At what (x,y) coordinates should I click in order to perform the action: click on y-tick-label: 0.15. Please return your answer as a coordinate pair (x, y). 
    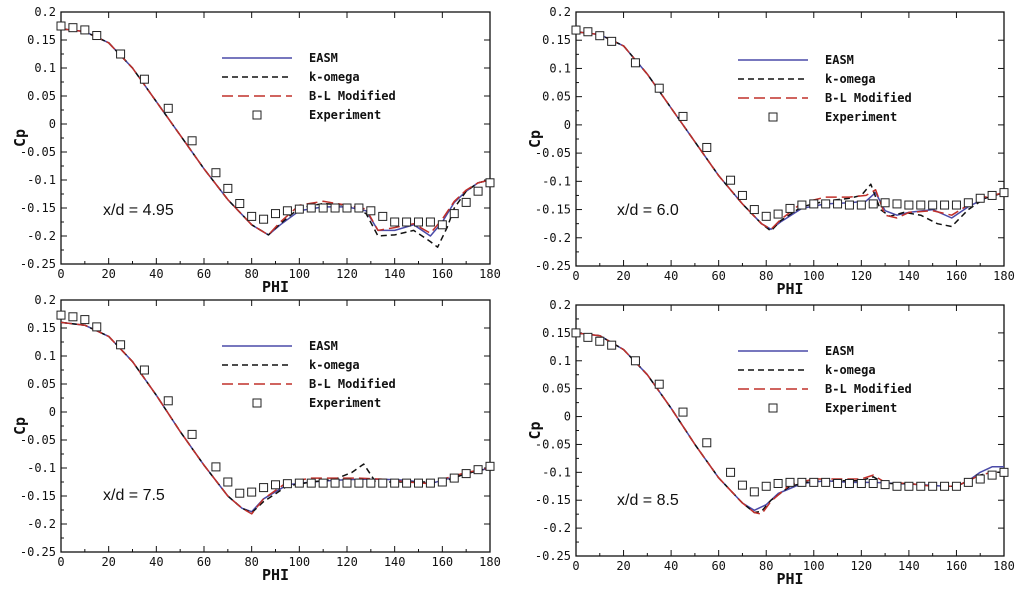
    Looking at the image, I should click on (556, 333).